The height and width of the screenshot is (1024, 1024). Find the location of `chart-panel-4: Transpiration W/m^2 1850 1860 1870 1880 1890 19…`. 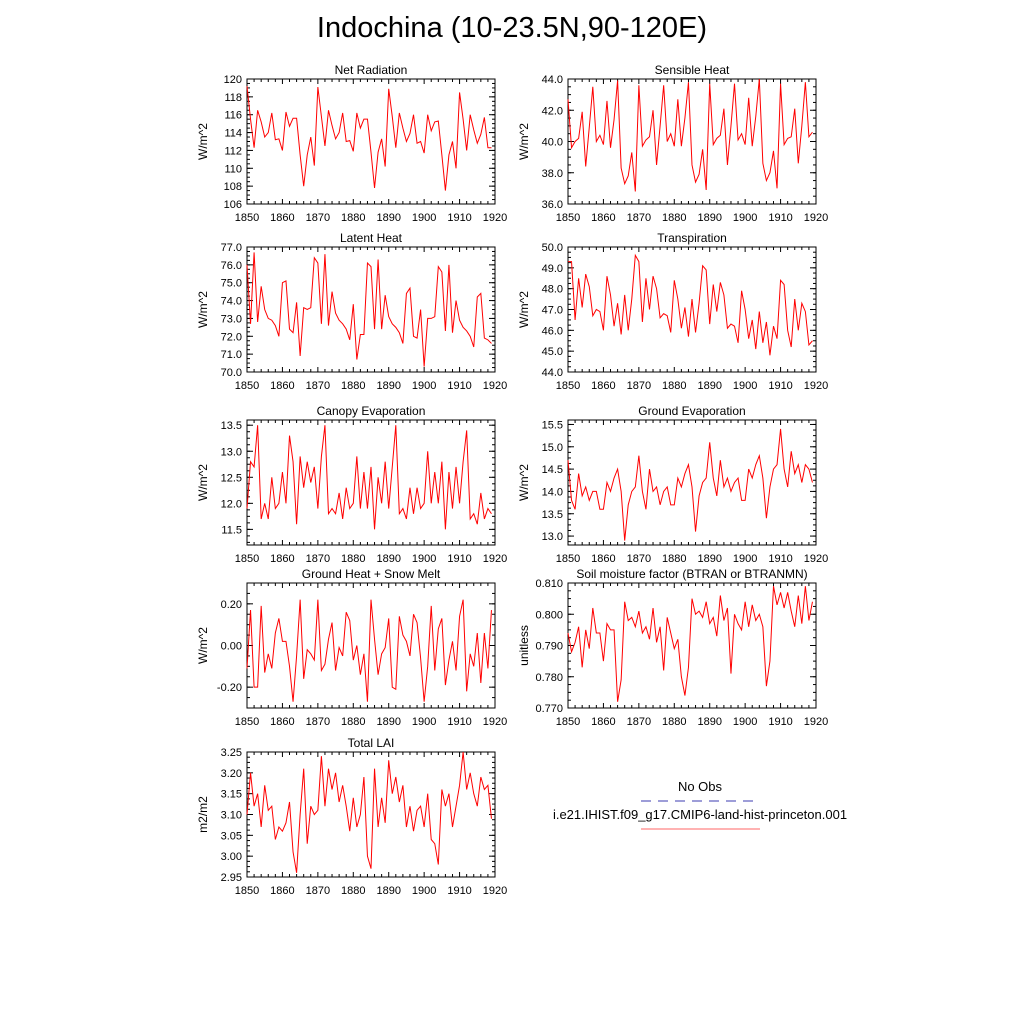

chart-panel-4: Transpiration W/m^2 1850 1860 1870 1880 1890 19… is located at coordinates (672, 311).